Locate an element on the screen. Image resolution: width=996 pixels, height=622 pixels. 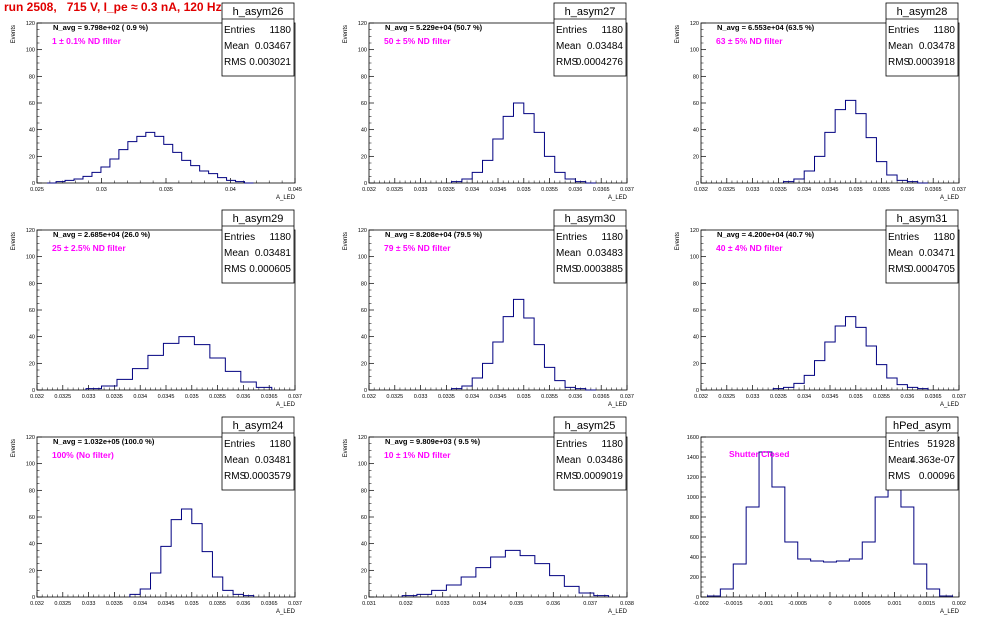
filter-label: 79 ± 5% ND filter is located at coordinates (417, 248).